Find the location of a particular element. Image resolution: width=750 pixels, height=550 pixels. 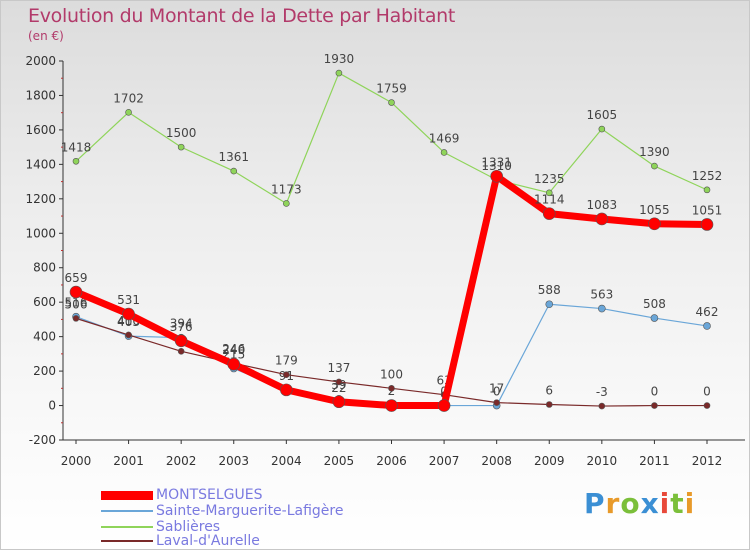

data-label-sabli-res: 1173 is located at coordinates (286, 189).